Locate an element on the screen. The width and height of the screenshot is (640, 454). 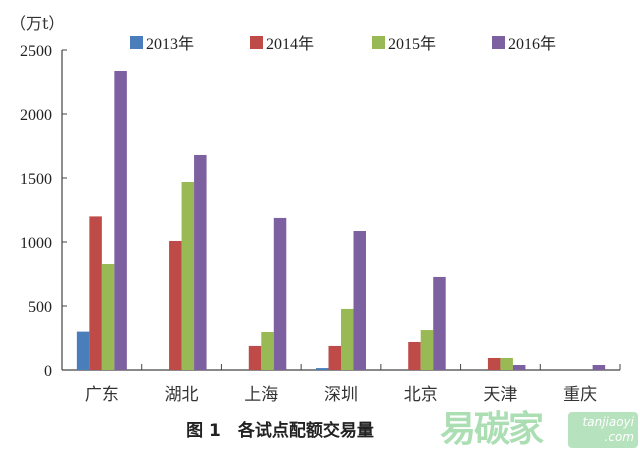
bar-2016年-湖北 is located at coordinates (200, 262).